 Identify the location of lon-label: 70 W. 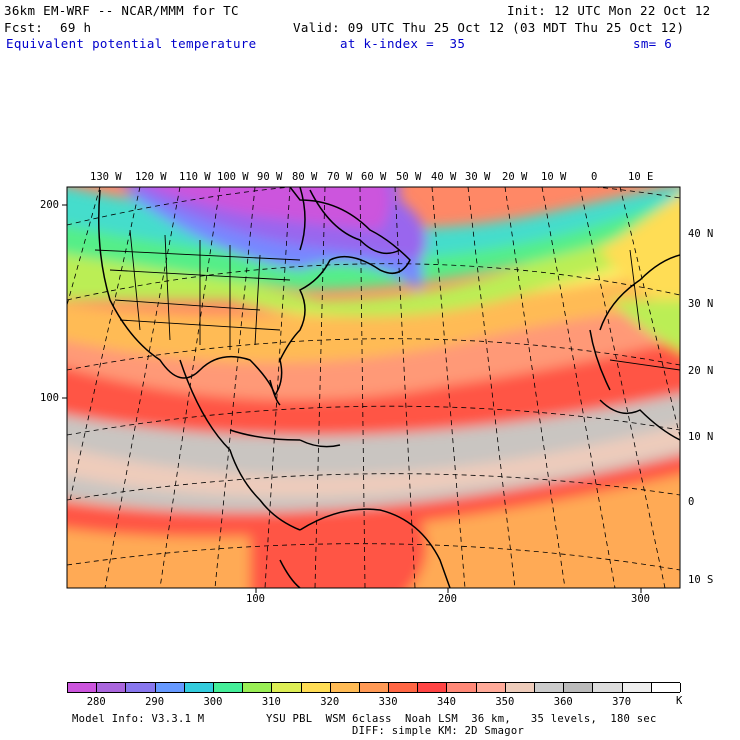
(340, 177).